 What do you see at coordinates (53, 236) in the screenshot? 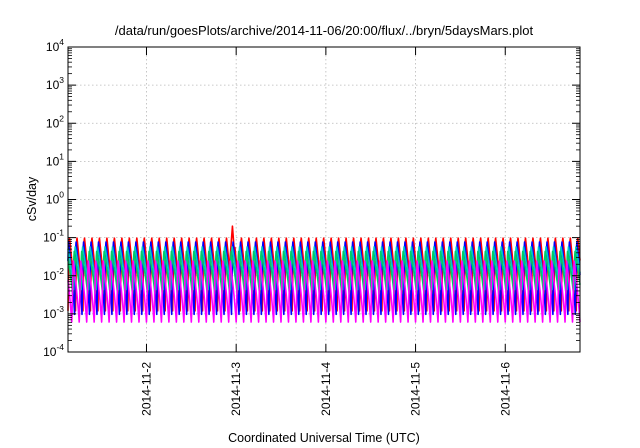
I see `y-tick-label: 10⁻¹` at bounding box center [53, 236].